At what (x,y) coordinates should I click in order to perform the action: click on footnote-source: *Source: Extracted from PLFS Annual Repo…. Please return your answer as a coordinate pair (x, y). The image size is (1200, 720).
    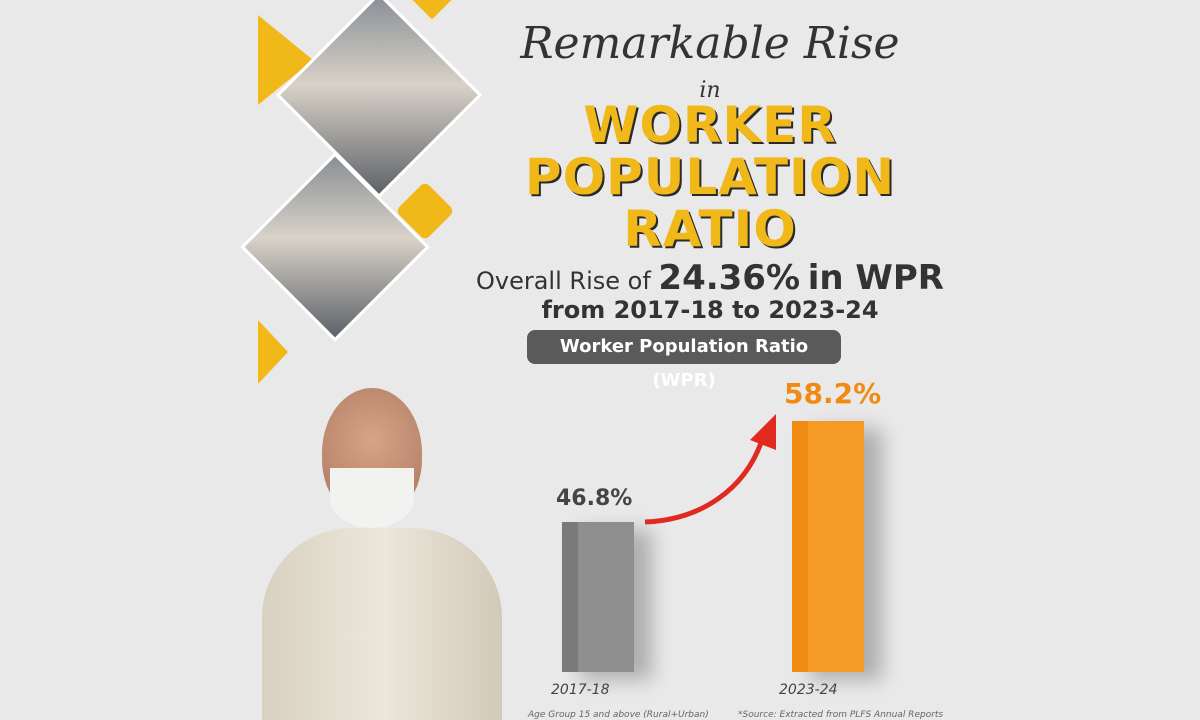
    Looking at the image, I should click on (841, 715).